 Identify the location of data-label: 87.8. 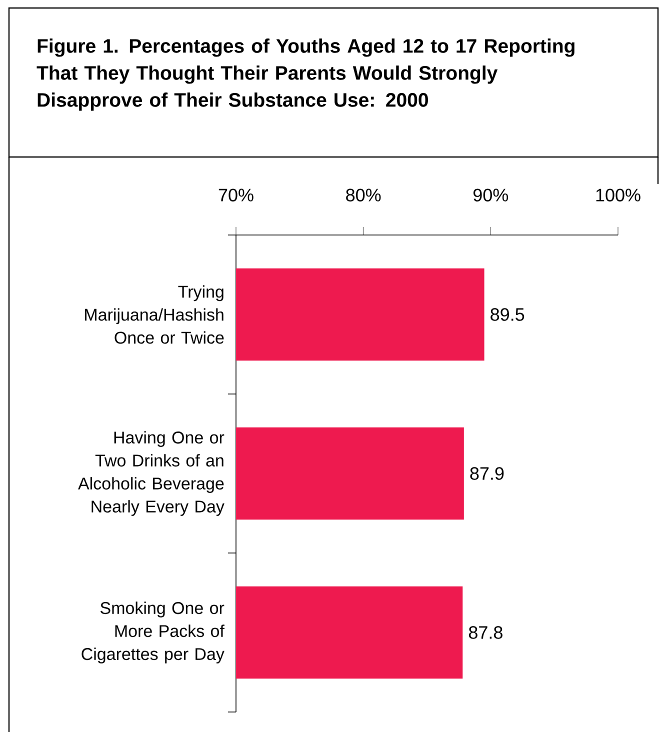
(485, 632).